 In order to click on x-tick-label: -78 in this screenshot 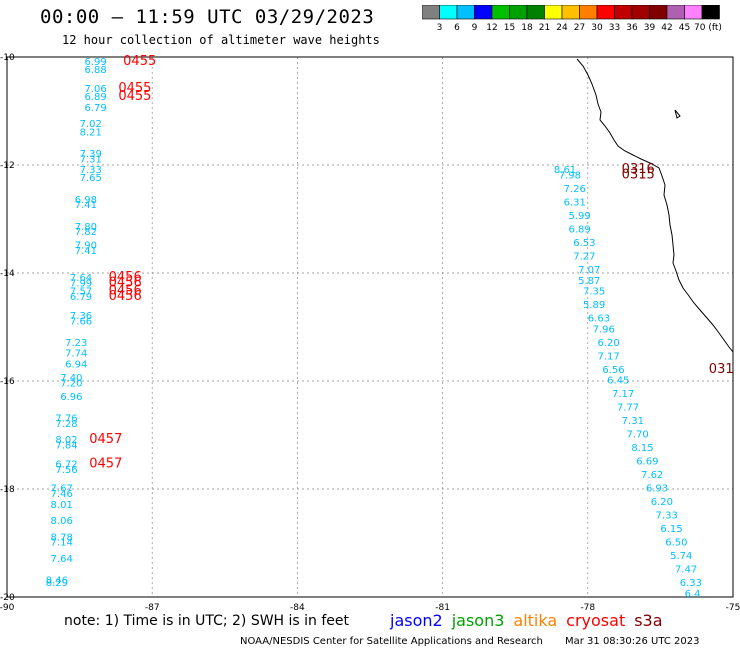, I will do `click(587, 608)`.